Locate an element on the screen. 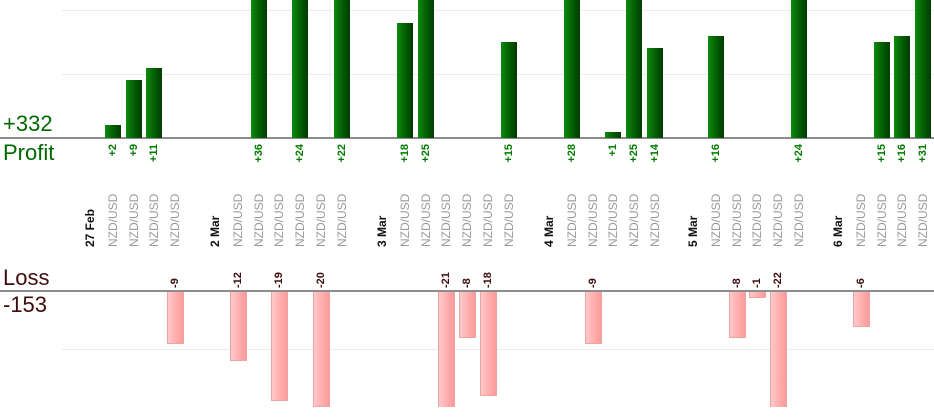 Image resolution: width=934 pixels, height=420 pixels. loss-zero-line is located at coordinates (467, 291).